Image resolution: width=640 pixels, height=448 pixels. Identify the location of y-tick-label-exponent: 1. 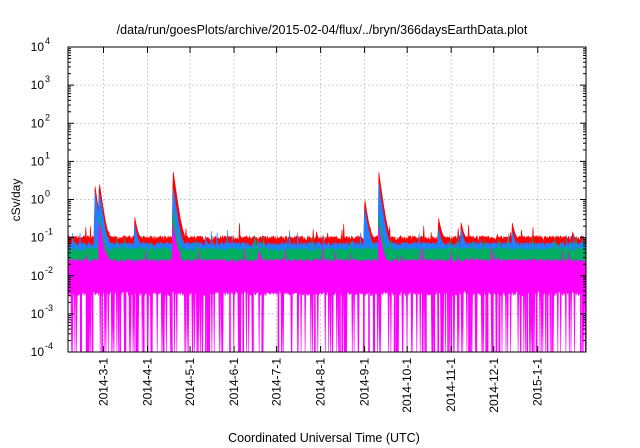
(47, 155).